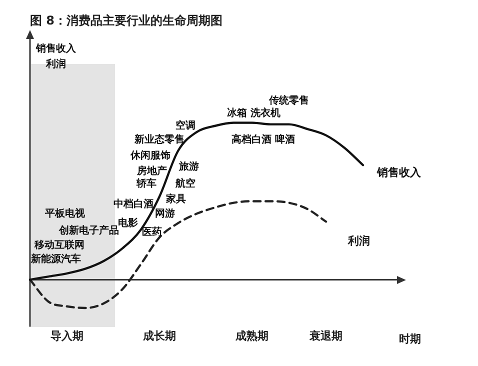 This screenshot has width=478, height=366. I want to click on x-tick-label: 成熟期, so click(251, 335).